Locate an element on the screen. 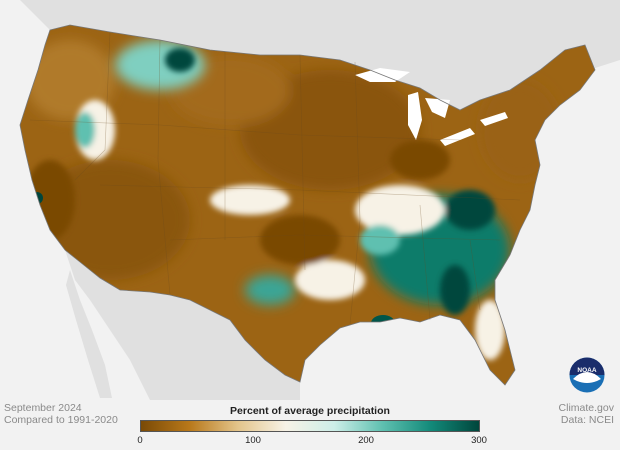 This screenshot has width=620, height=450. region-texas-wet is located at coordinates (270, 290).